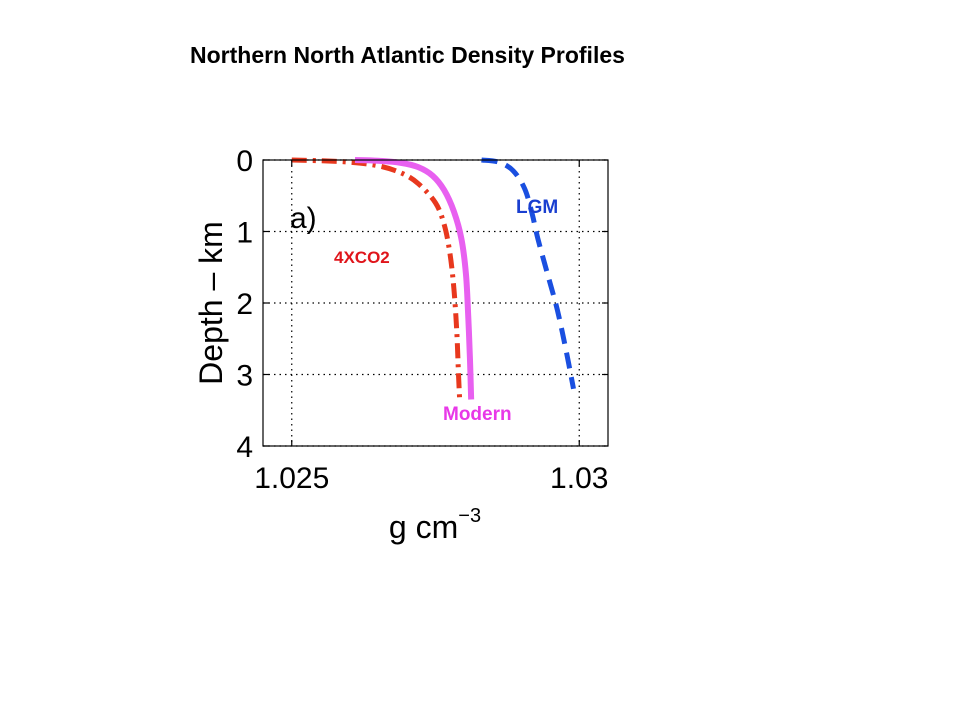  What do you see at coordinates (244, 161) in the screenshot?
I see `y-tick-label: 0` at bounding box center [244, 161].